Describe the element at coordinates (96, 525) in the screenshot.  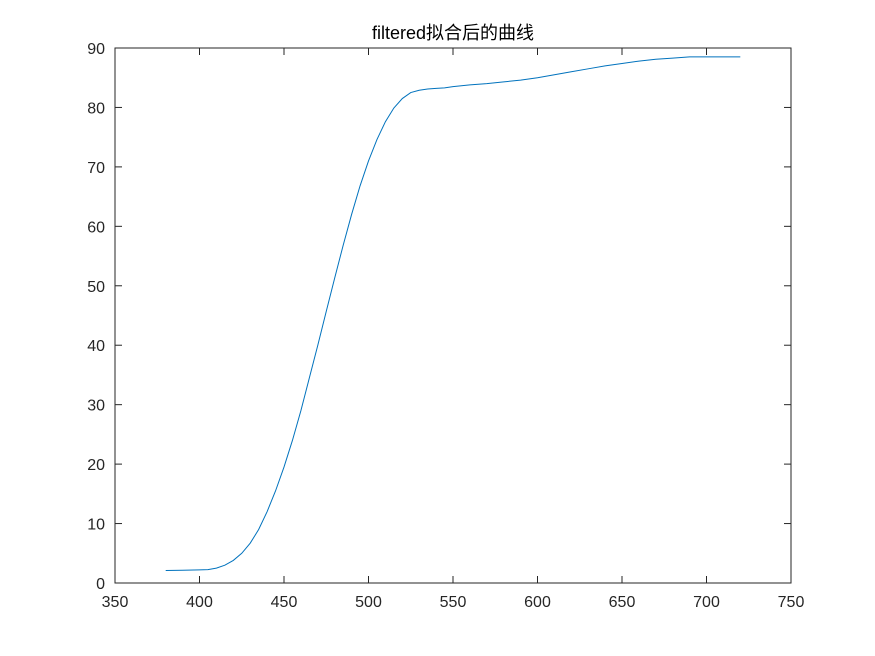
I see `y-tick-label: 10` at that location.